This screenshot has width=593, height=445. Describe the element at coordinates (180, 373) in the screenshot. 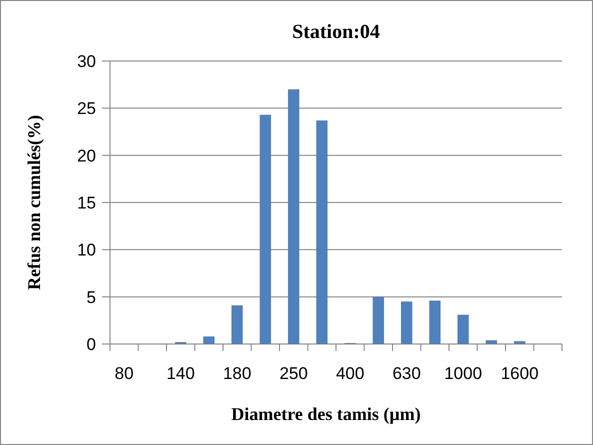

I see `x-tick-label: 140` at that location.